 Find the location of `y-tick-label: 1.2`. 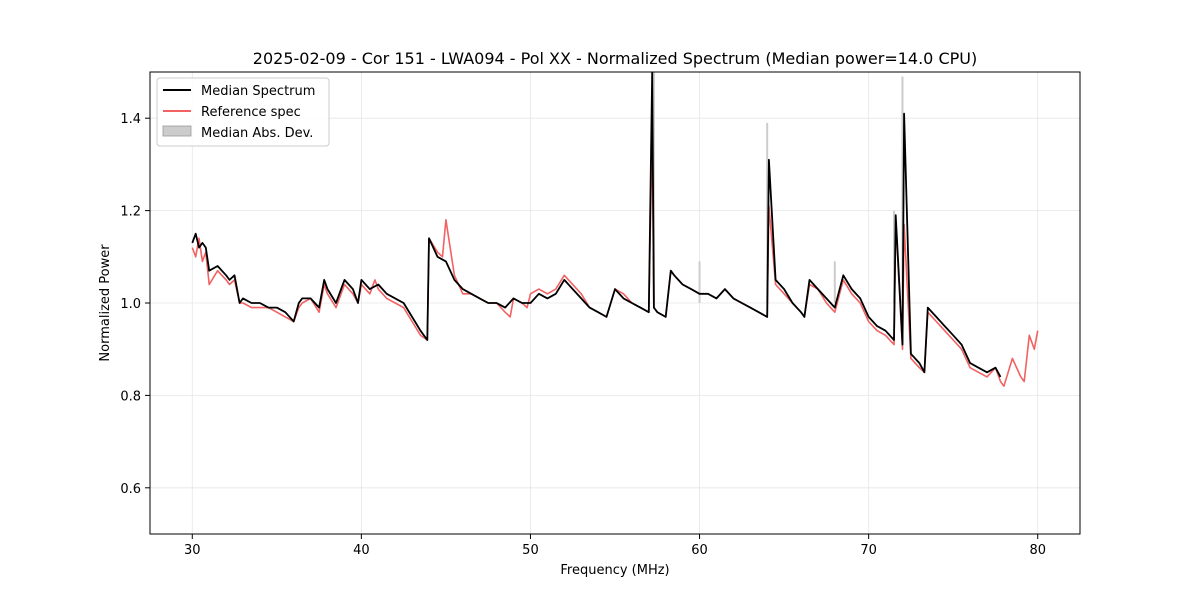

y-tick-label: 1.2 is located at coordinates (130, 212).